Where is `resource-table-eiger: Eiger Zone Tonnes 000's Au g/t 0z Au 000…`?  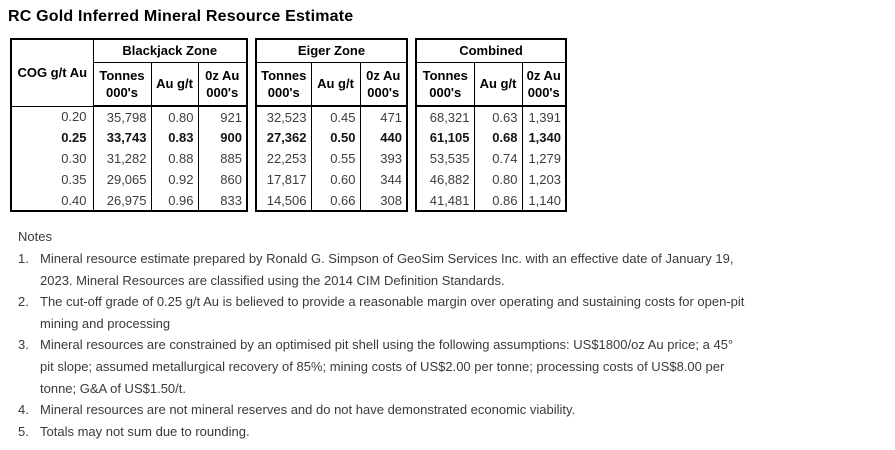 resource-table-eiger: Eiger Zone Tonnes 000's Au g/t 0z Au 000… is located at coordinates (331, 125).